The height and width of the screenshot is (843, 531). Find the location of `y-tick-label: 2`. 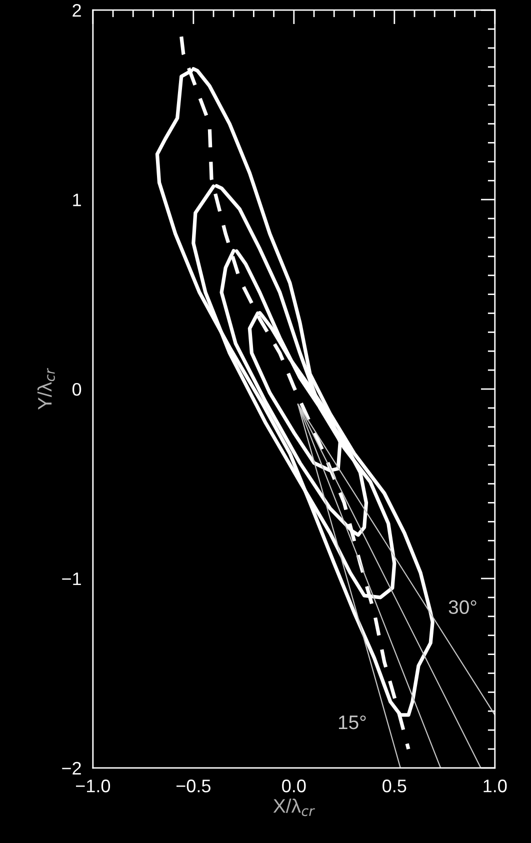

y-tick-label: 2 is located at coordinates (76, 10).